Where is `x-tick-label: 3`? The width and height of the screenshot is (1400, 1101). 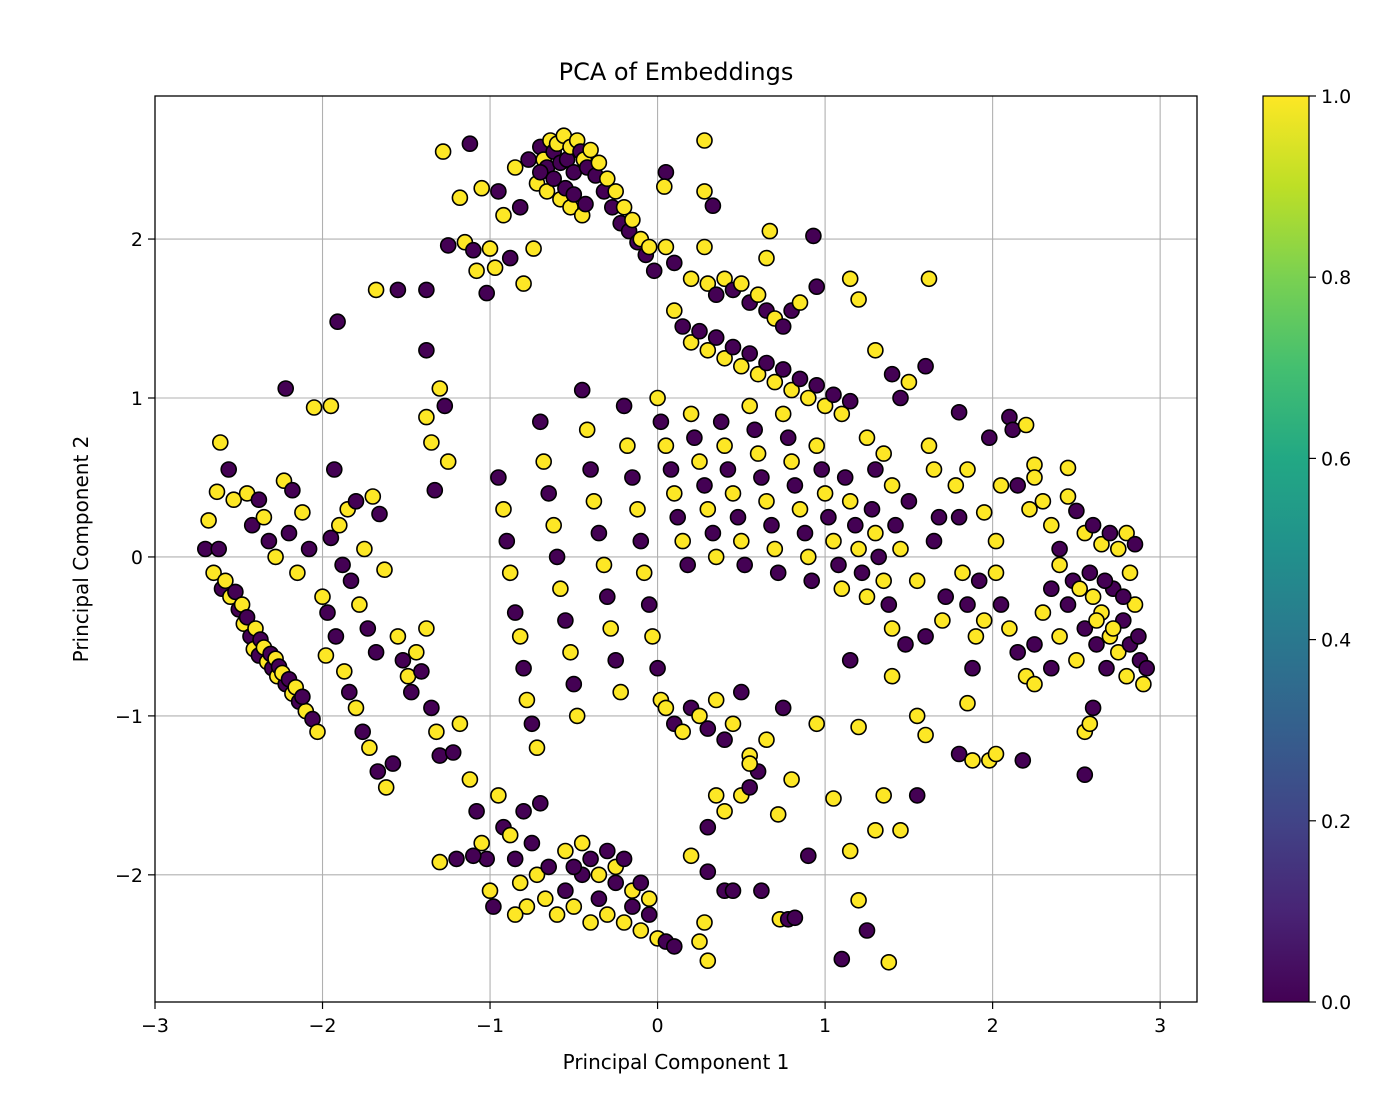 x-tick-label: 3 is located at coordinates (1160, 1026).